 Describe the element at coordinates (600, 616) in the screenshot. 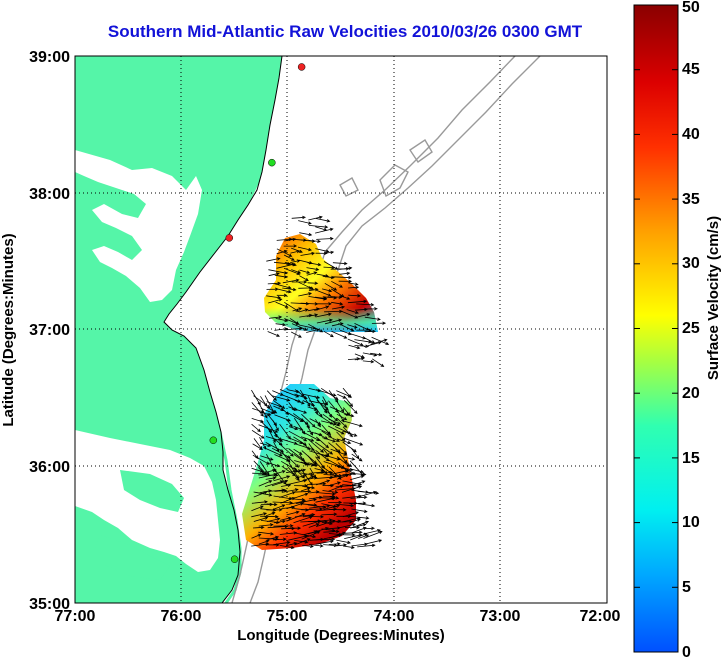

I see `x-tick-label: 72:00` at that location.